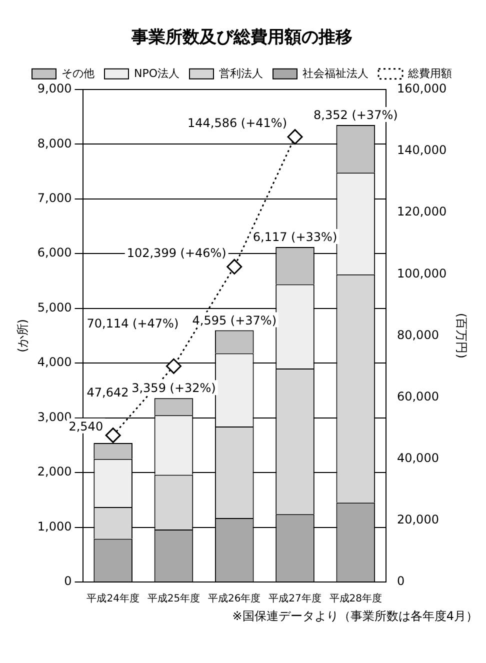 This screenshot has height=663, width=486. Describe the element at coordinates (461, 335) in the screenshot. I see `y2-axis-title: (百万円)` at that location.